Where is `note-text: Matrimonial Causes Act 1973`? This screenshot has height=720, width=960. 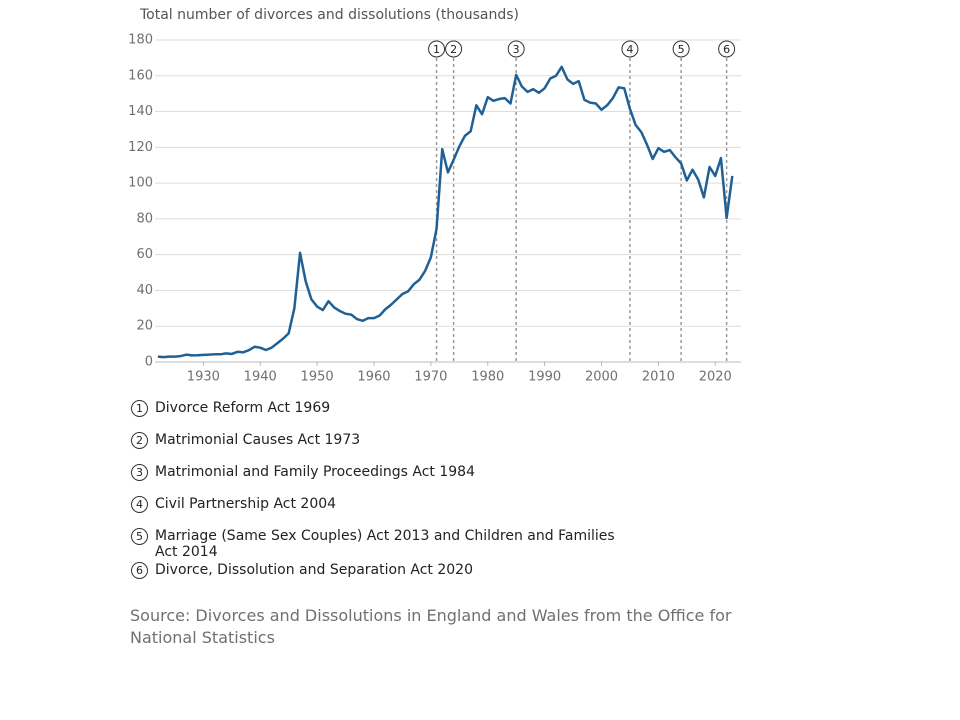 note-text: Matrimonial Causes Act 1973 is located at coordinates (258, 440).